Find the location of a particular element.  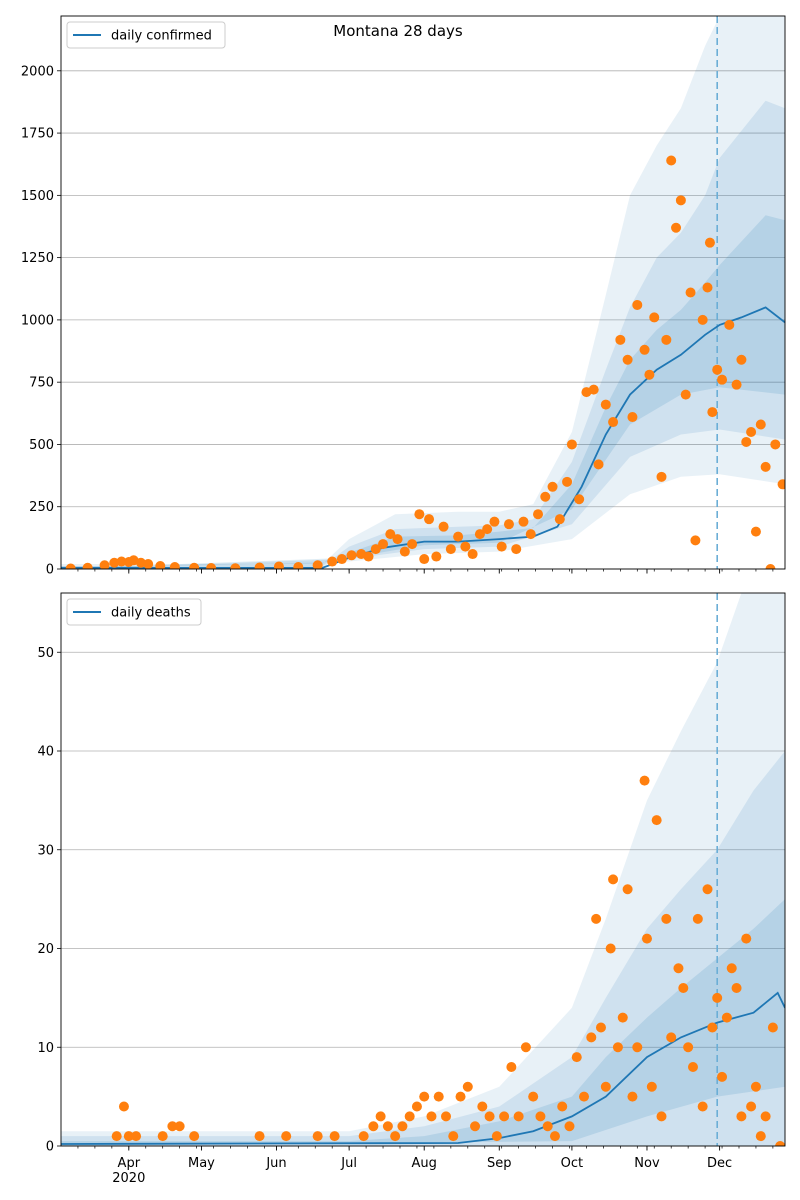

x-tick-label: Aug is located at coordinates (424, 1163).